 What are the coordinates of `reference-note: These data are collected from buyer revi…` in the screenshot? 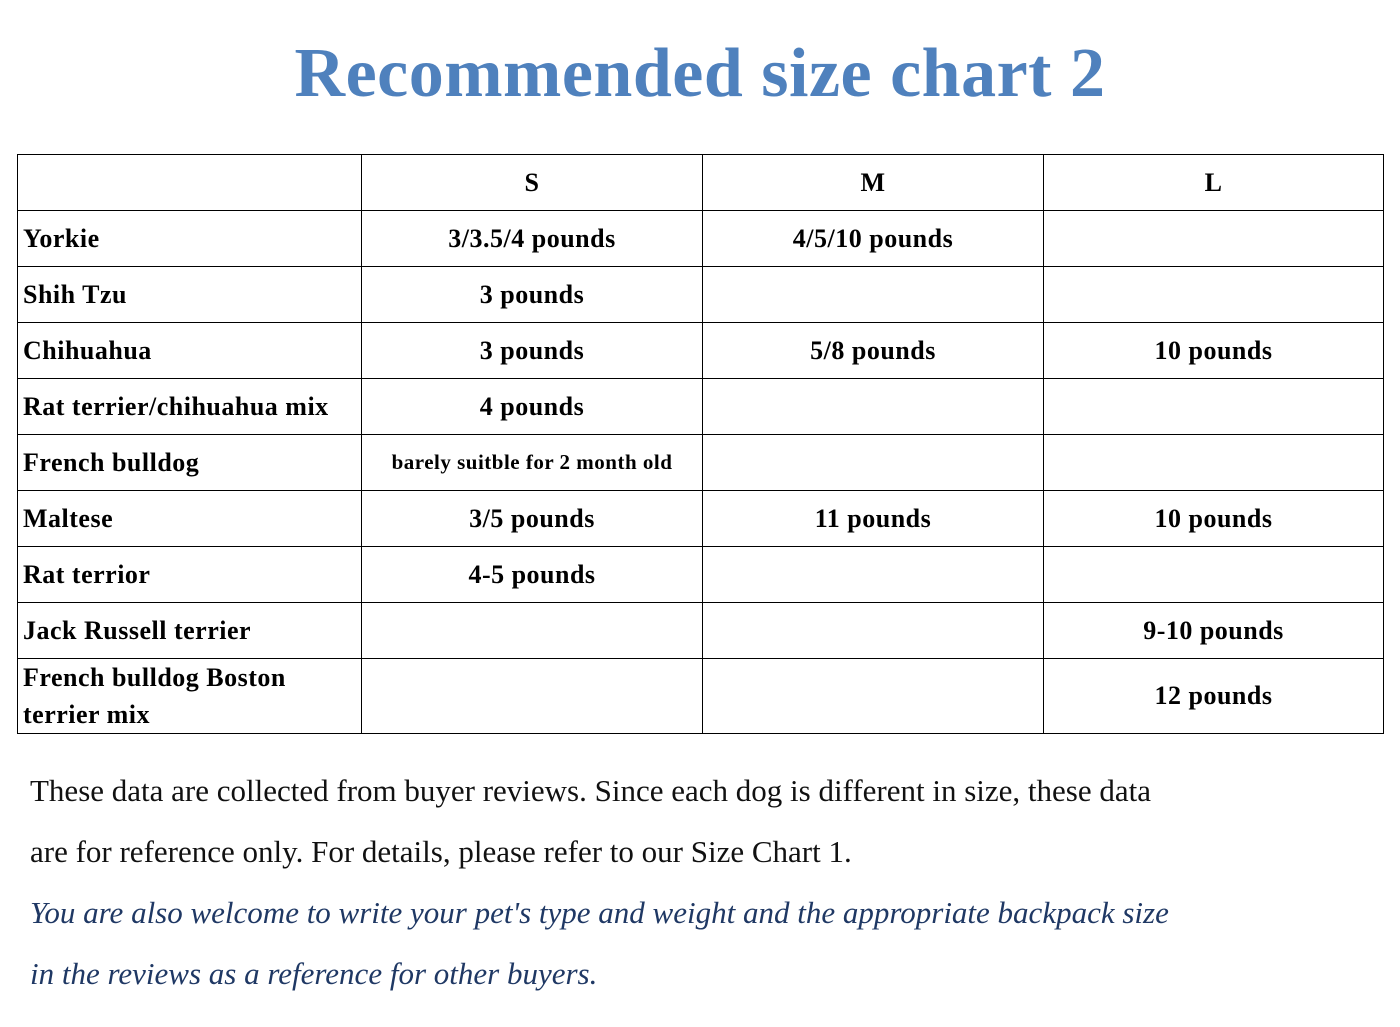 It's located at (590, 821).